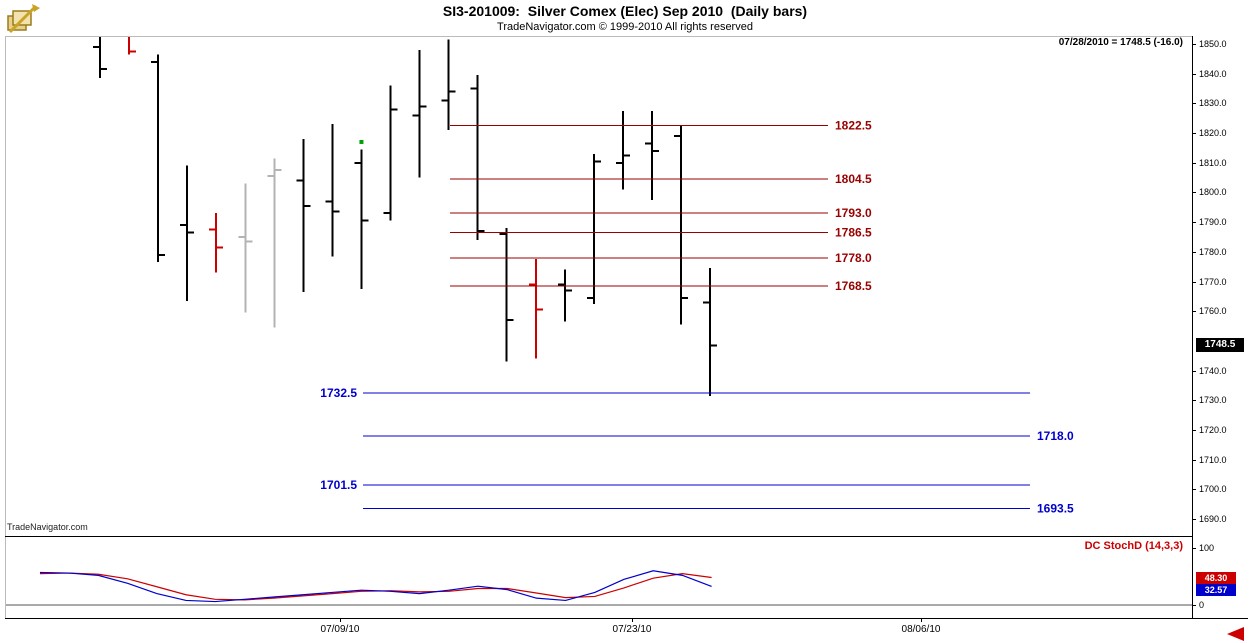 The height and width of the screenshot is (643, 1250). What do you see at coordinates (853, 126) in the screenshot?
I see `resistance-label: 1822.5` at bounding box center [853, 126].